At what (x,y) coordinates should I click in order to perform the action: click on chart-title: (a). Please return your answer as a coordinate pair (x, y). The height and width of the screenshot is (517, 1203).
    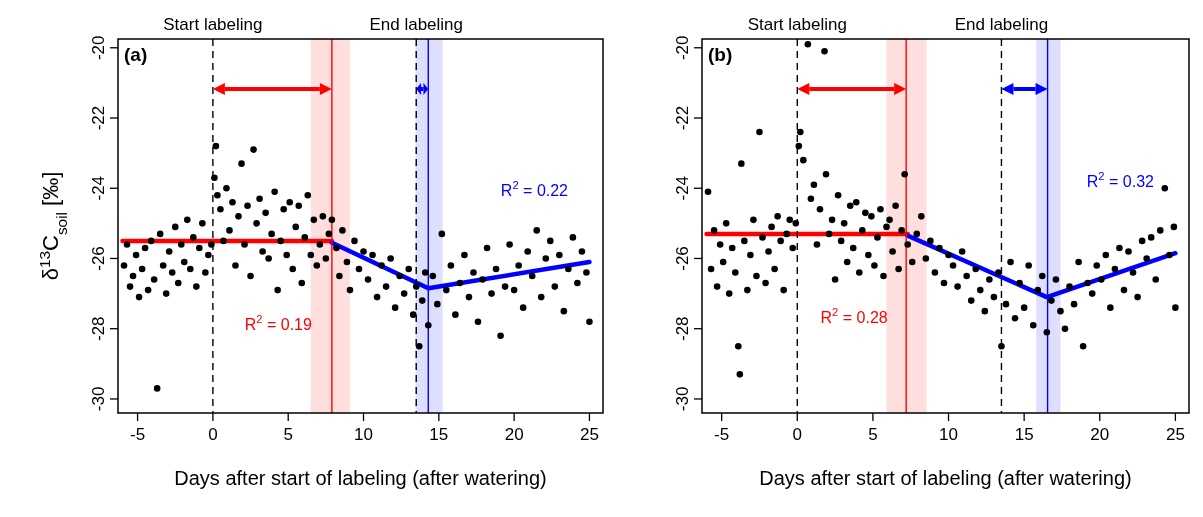
    Looking at the image, I should click on (136, 54).